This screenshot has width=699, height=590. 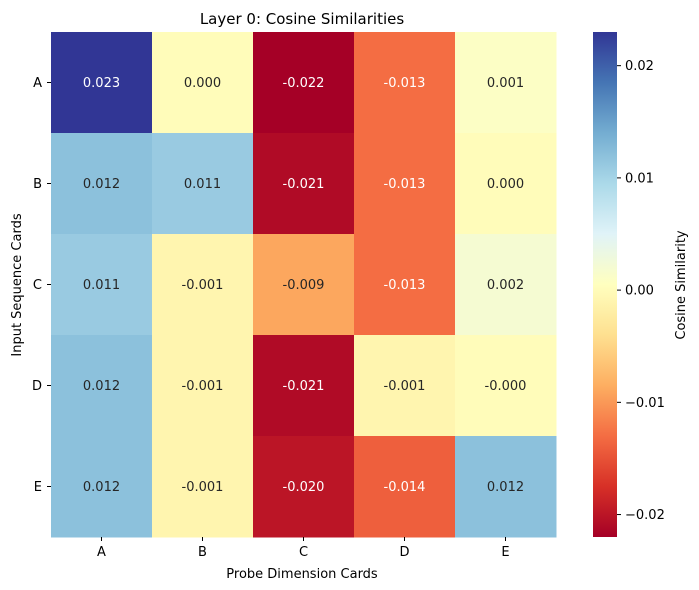 I want to click on cell-value-label: 0.002, so click(x=505, y=285).